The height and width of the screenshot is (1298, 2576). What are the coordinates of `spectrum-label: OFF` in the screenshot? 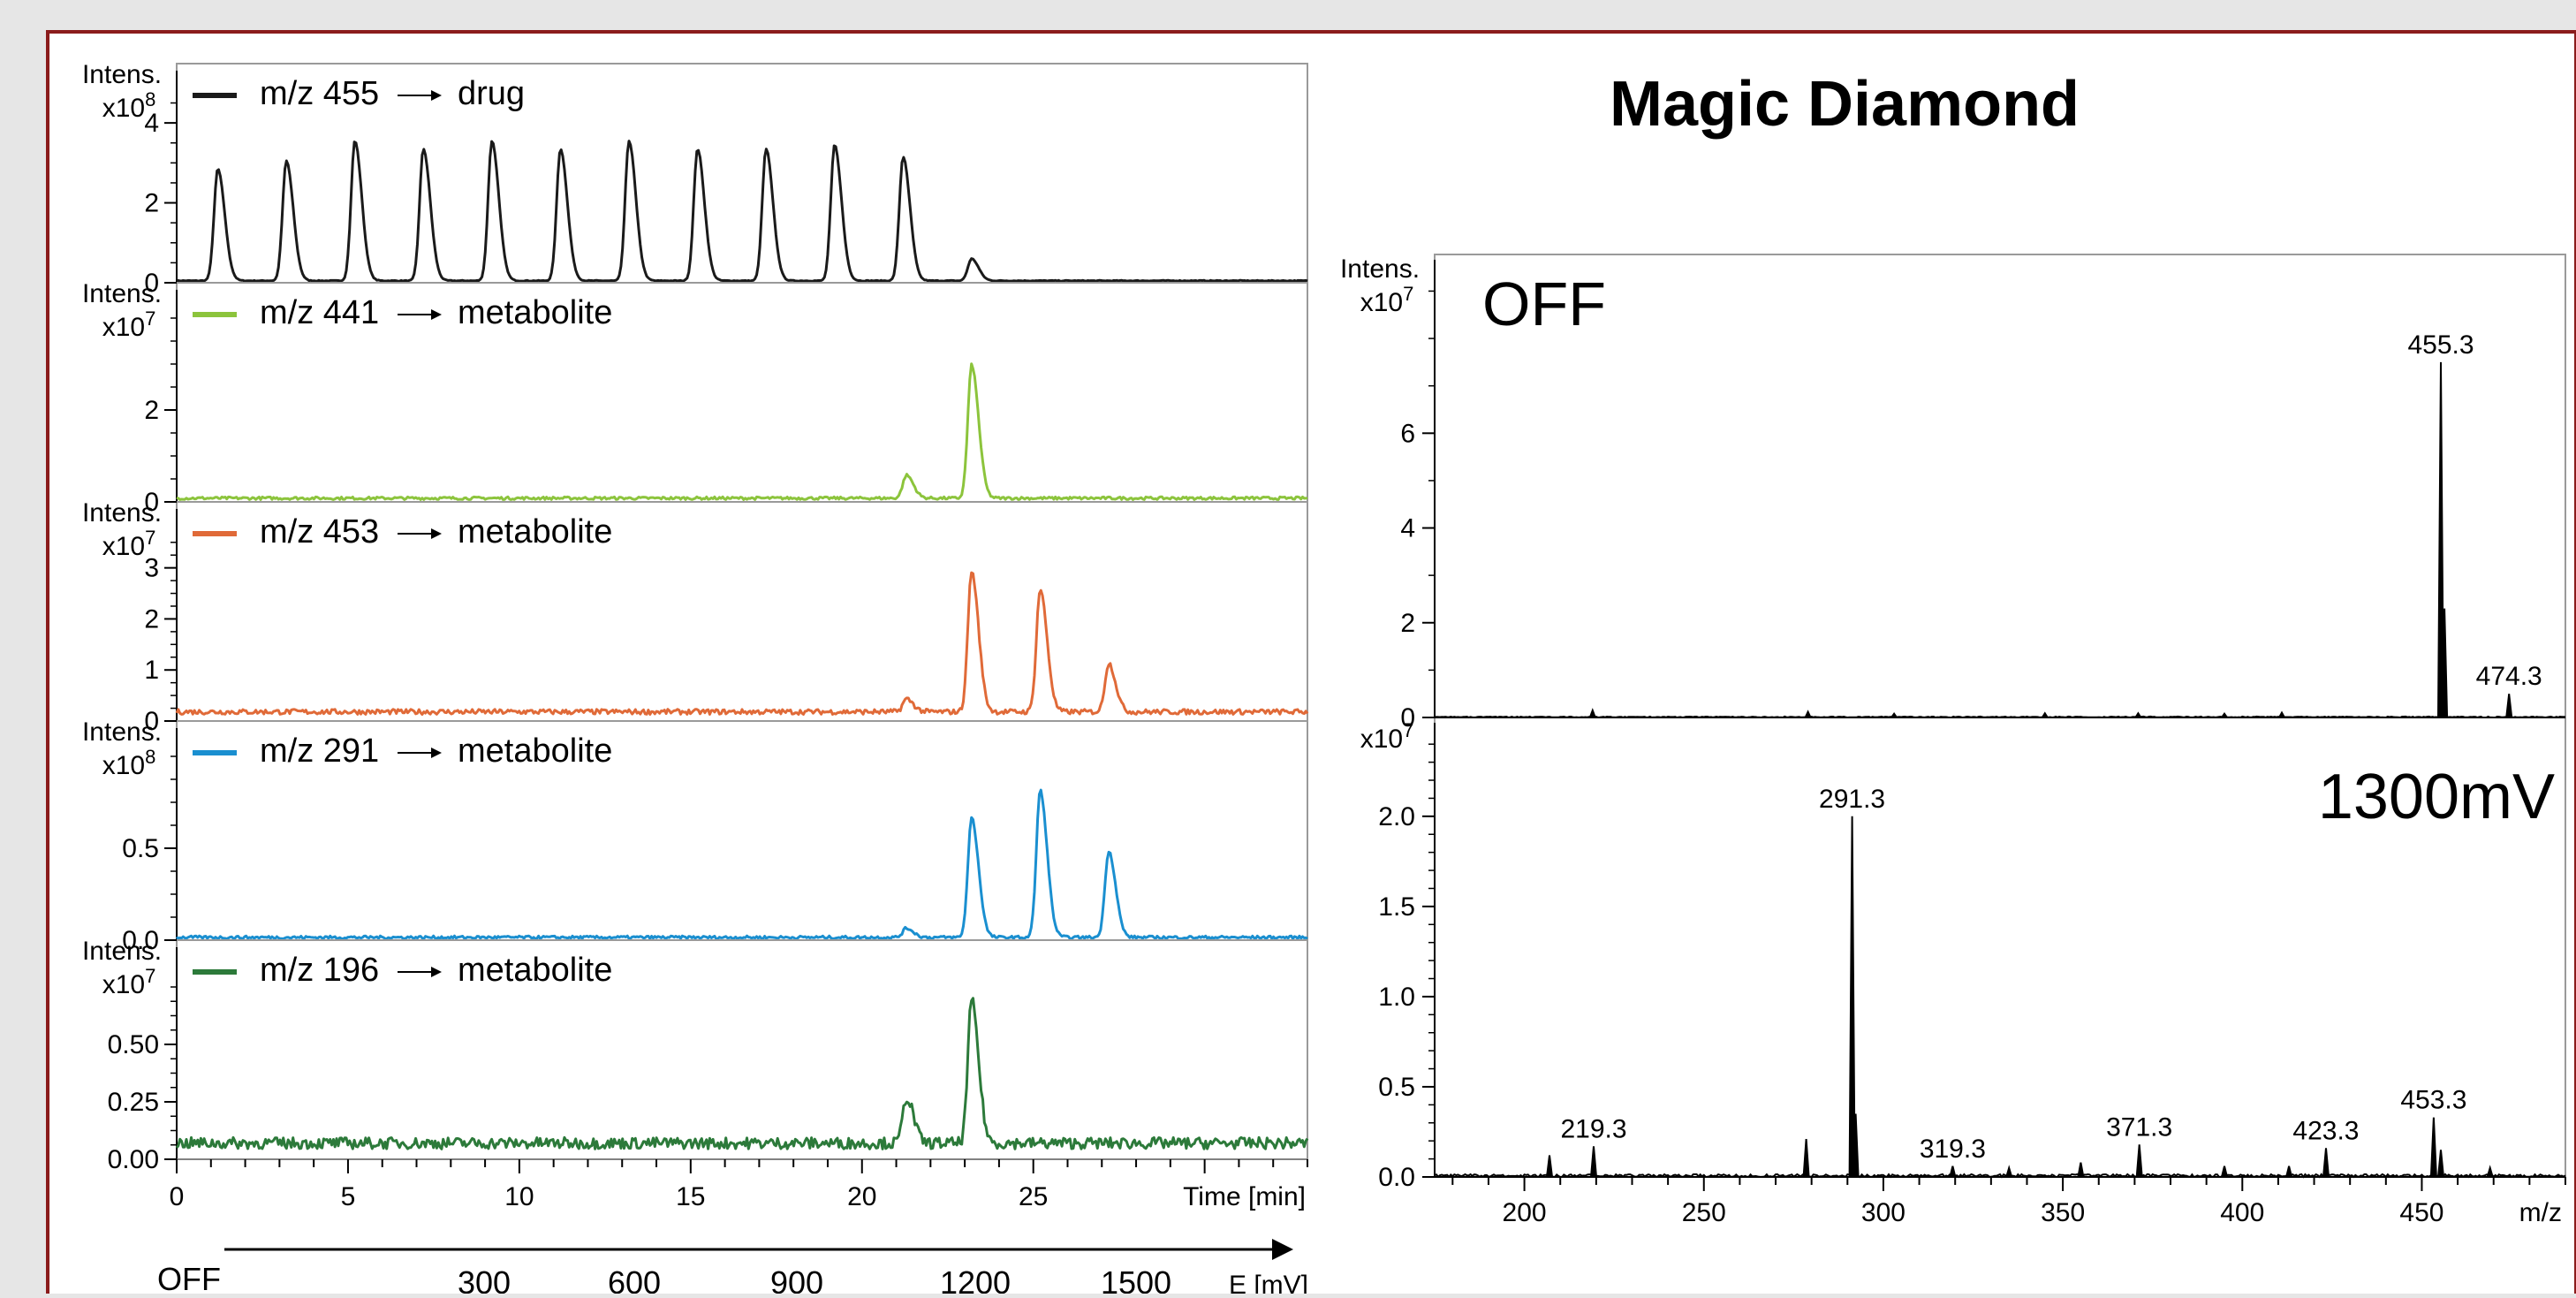 It's located at (1544, 303).